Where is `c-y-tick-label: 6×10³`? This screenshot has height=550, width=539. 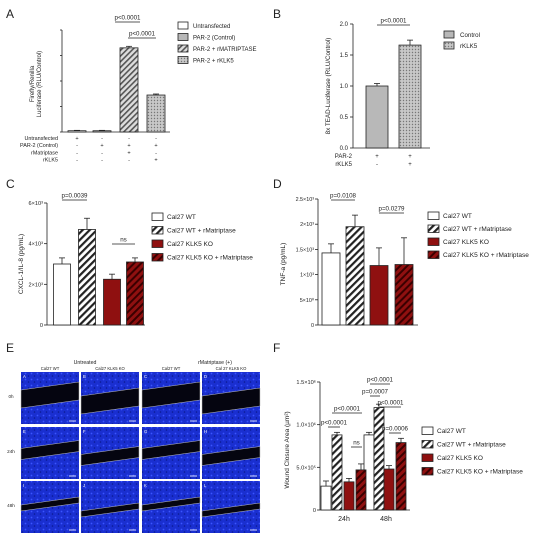
c-y-tick-label: 6×10³ is located at coordinates (36, 204).